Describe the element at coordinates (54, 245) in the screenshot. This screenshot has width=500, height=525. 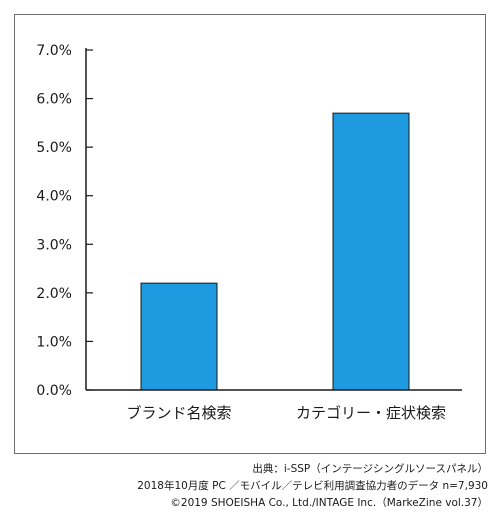
I see `y-tick-label: 3.0%` at that location.